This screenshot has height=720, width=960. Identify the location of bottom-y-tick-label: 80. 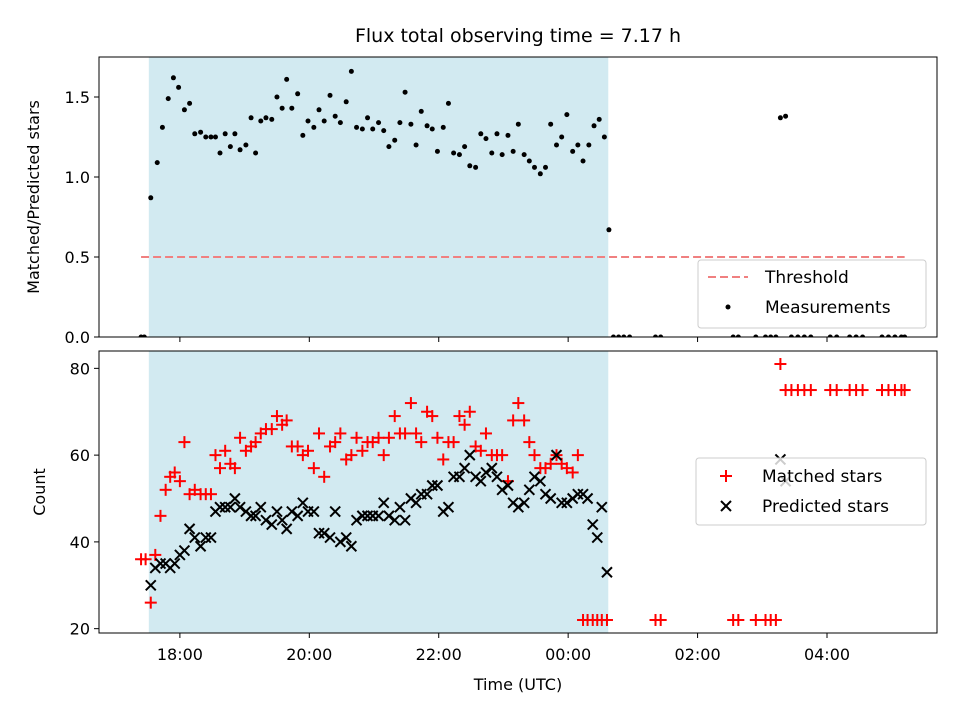
(80, 368).